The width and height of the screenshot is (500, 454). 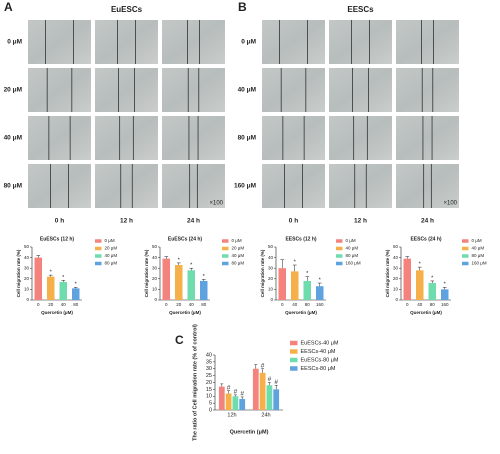 What do you see at coordinates (13, 138) in the screenshot?
I see `row-label: 40 μM` at bounding box center [13, 138].